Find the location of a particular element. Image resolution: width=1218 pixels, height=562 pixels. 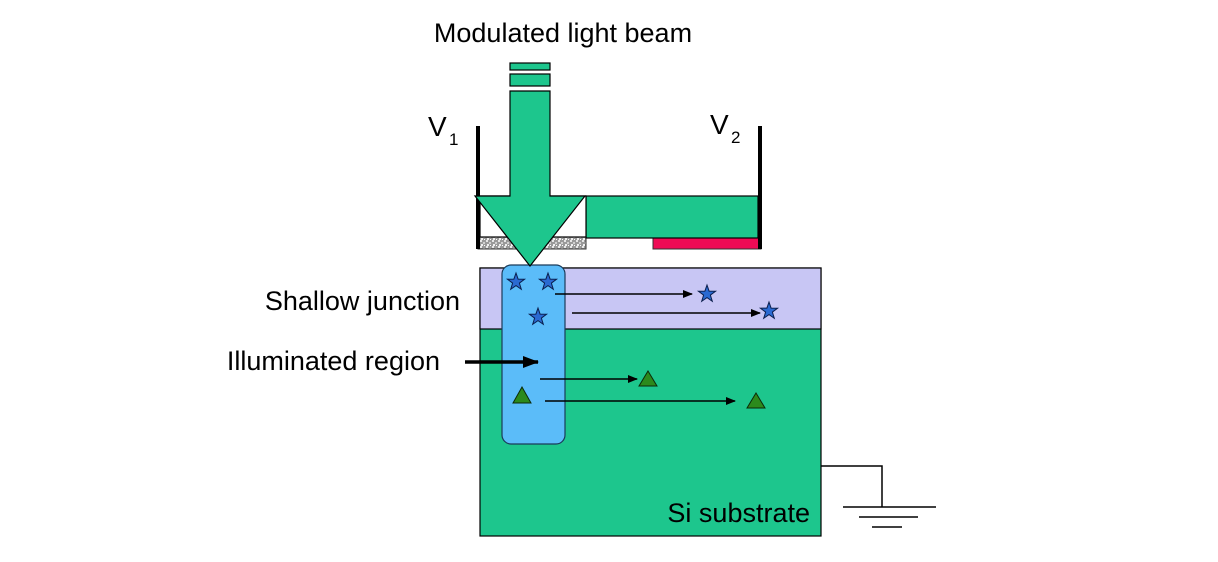

beam-title: Modulated light beam is located at coordinates (563, 33).